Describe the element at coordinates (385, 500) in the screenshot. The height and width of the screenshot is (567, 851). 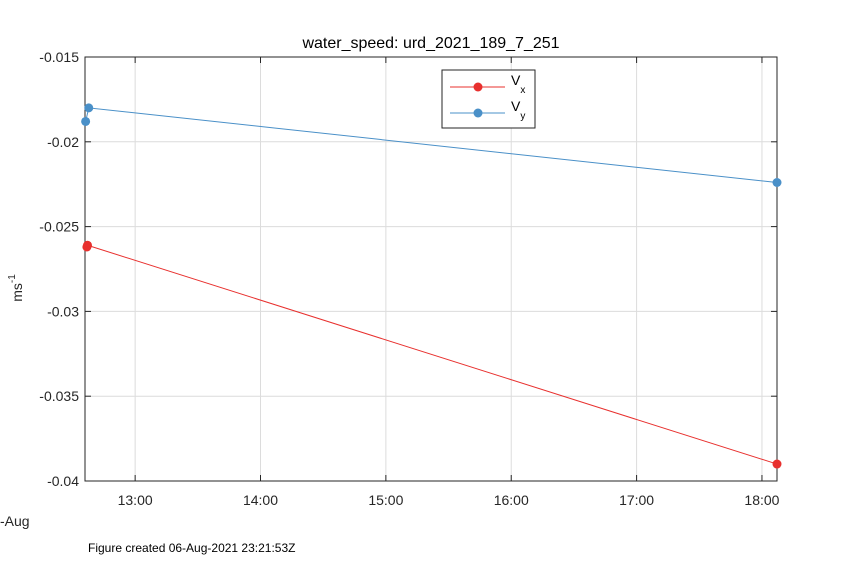
I see `x-tick-label: 15:00` at that location.